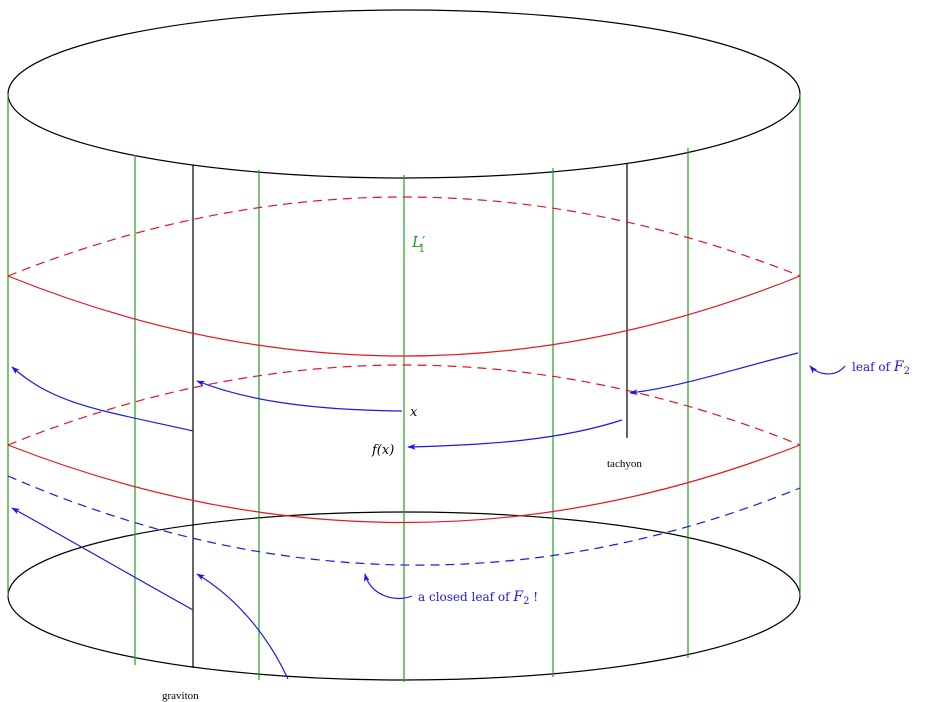  I want to click on leaf-of-F2-pointer, so click(827, 370).